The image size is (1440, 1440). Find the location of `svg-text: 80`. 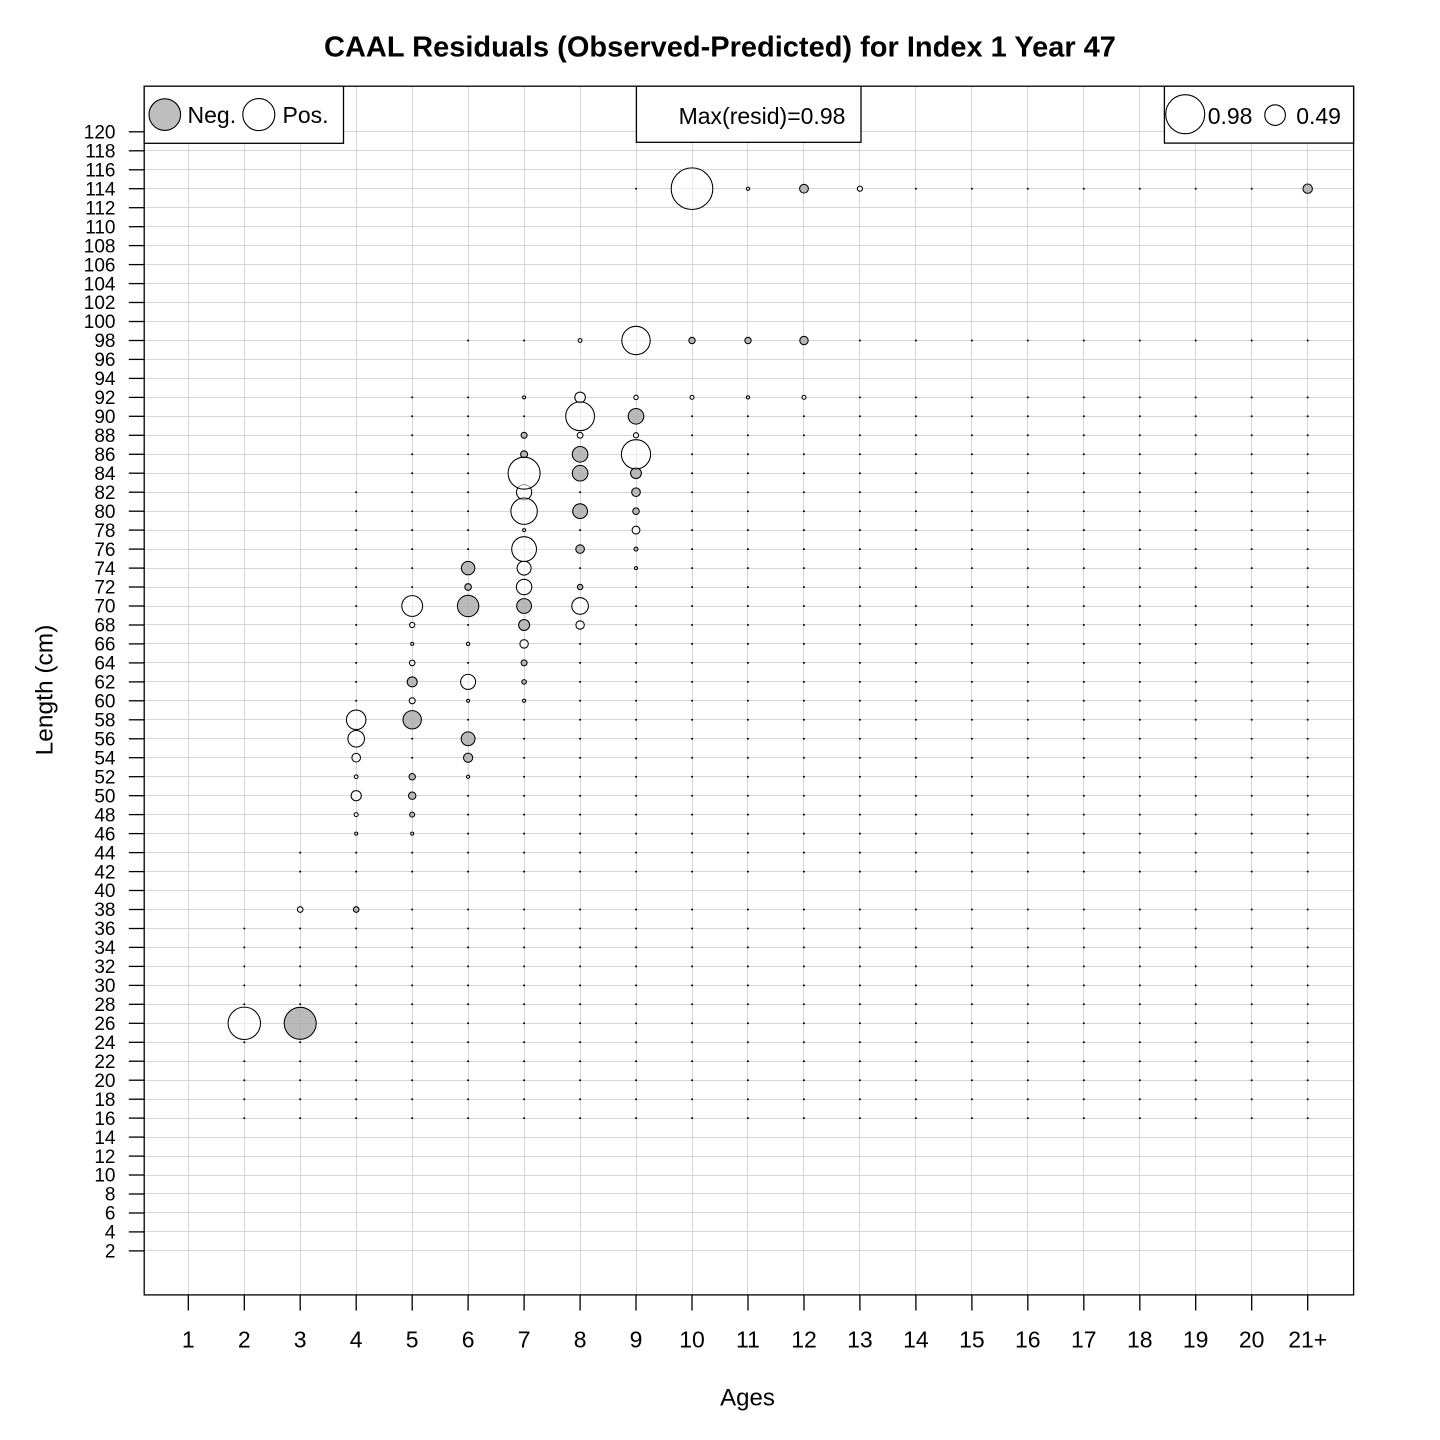

svg-text: 80 is located at coordinates (104, 512).